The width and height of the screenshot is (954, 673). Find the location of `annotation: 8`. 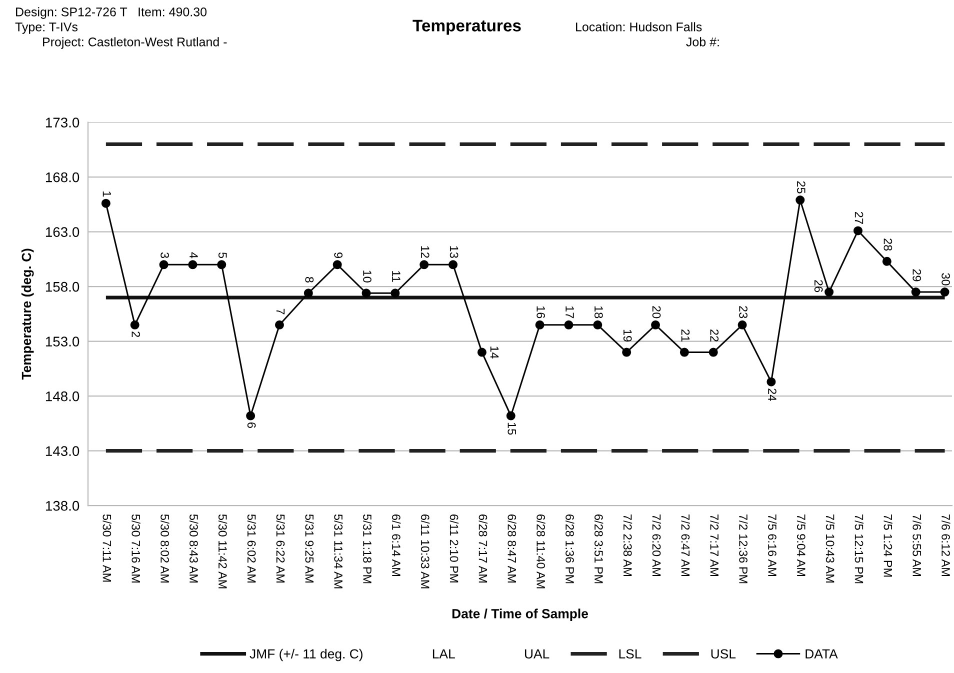

annotation: 8 is located at coordinates (309, 279).